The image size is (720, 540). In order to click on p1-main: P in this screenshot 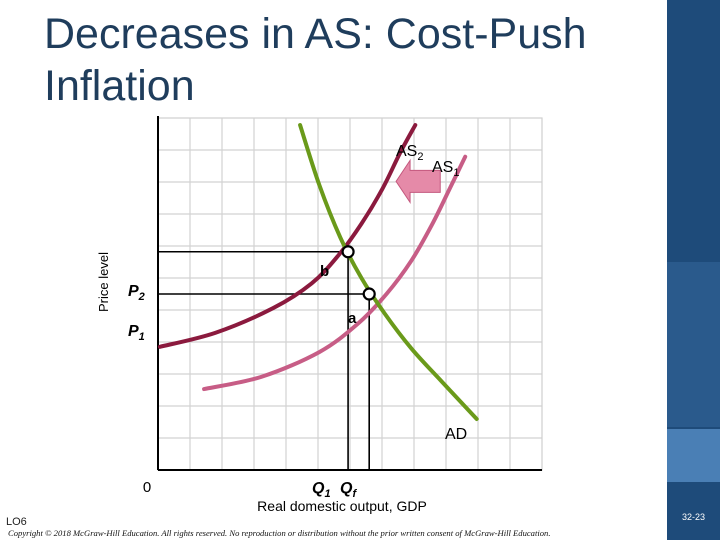, I will do `click(133, 331)`.